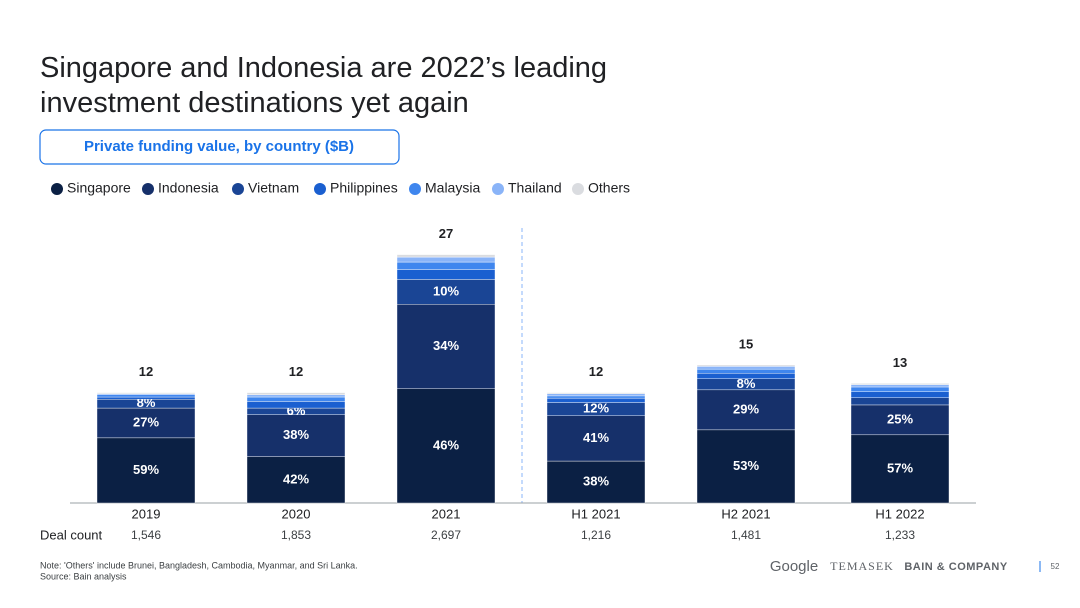 This screenshot has width=1080, height=608. I want to click on deal-count: 1,216, so click(596, 535).